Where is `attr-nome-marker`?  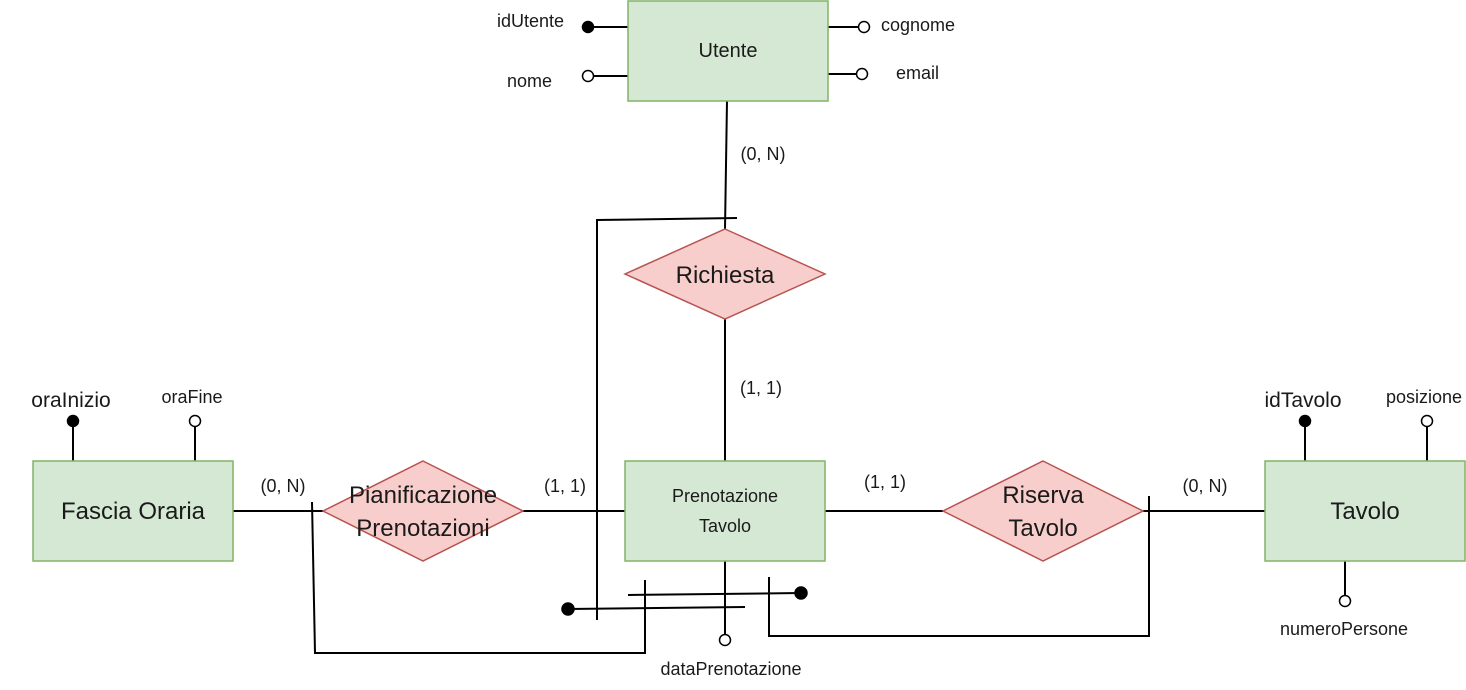
attr-nome-marker is located at coordinates (588, 76).